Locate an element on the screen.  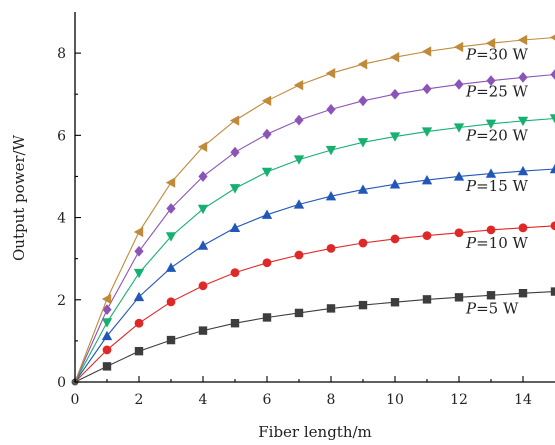
series-label: P=20 W is located at coordinates (497, 135).